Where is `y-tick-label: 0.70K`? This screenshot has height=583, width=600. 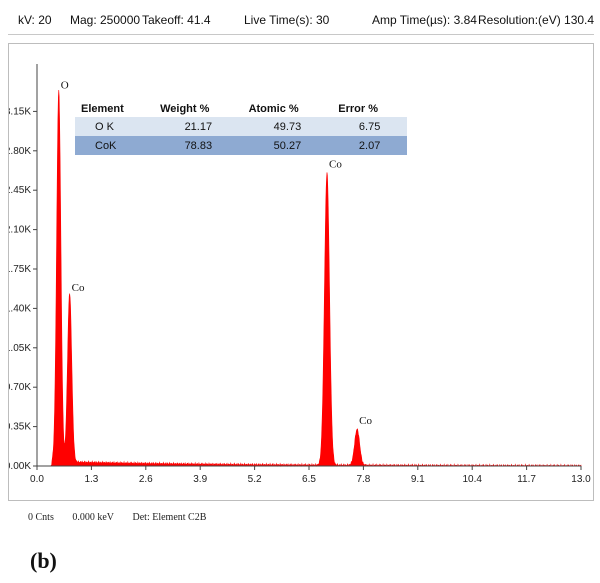 y-tick-label: 0.70K is located at coordinates (20, 387).